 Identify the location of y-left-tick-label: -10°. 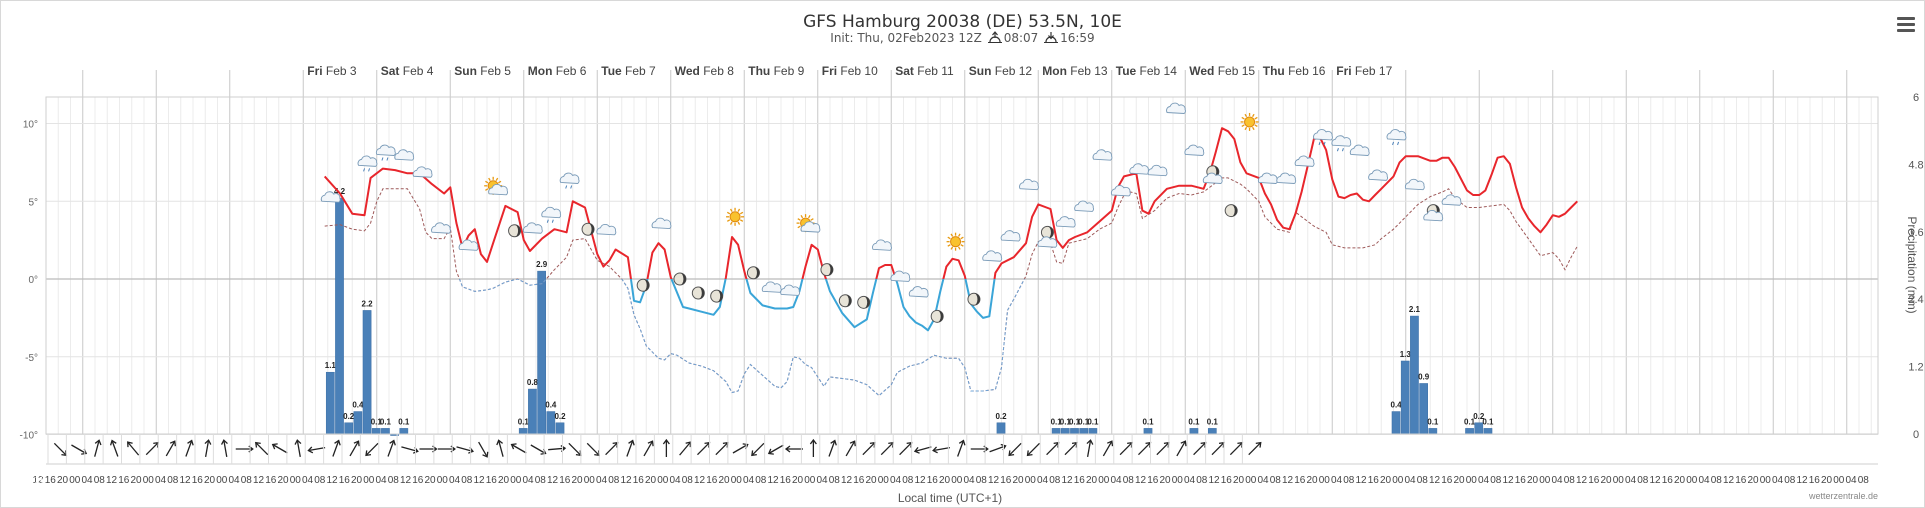
(29, 436).